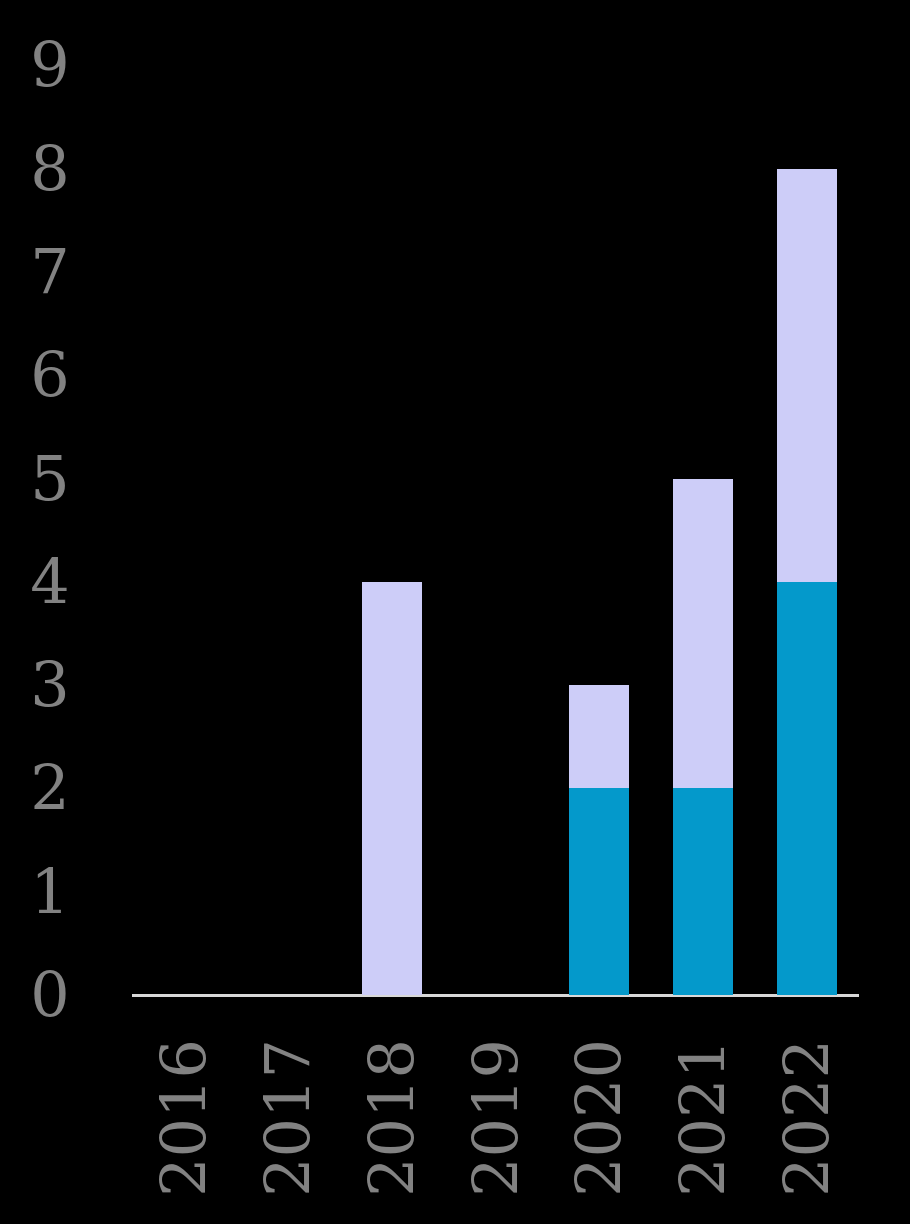  I want to click on x-axis-line, so click(495, 995).